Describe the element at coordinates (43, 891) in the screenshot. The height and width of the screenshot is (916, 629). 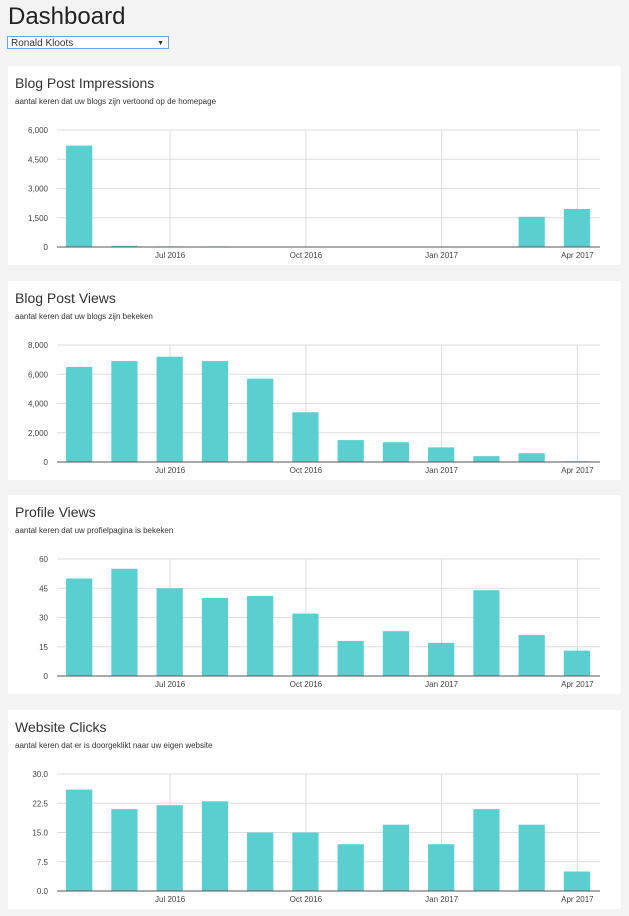
I see `y-tick-label: 0.0` at that location.